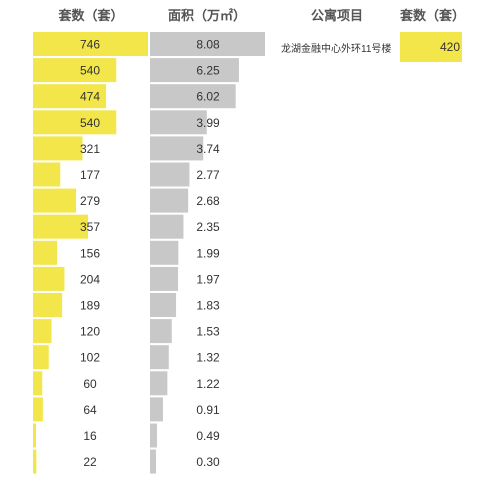 The height and width of the screenshot is (480, 480). What do you see at coordinates (208, 384) in the screenshot?
I see `area-value-label: 1.22` at bounding box center [208, 384].